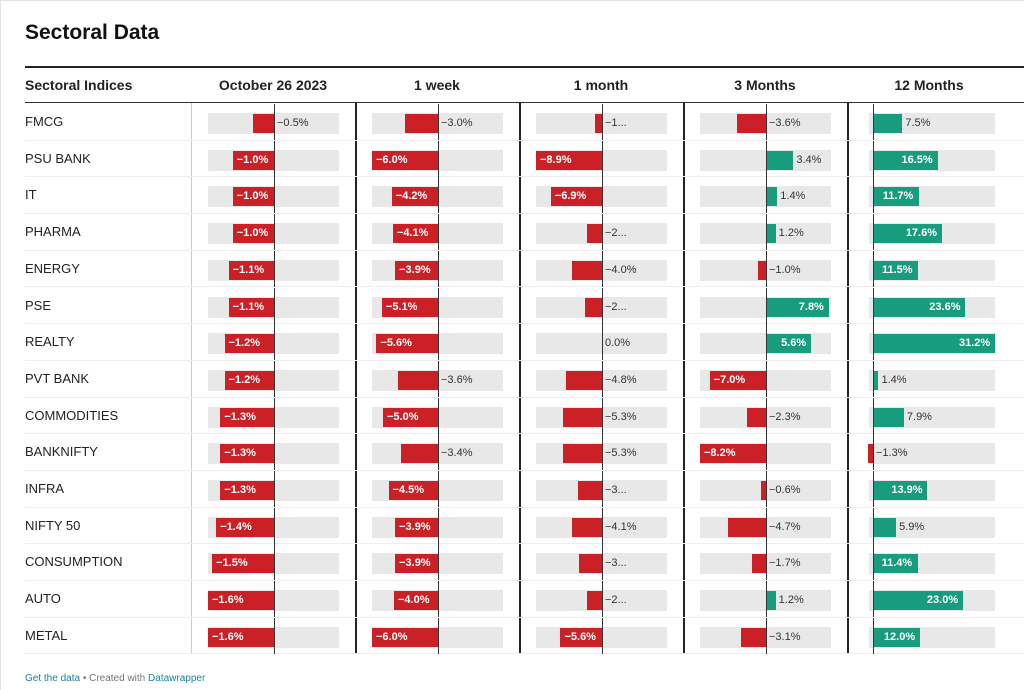  I want to click on header-top-rule, so click(524, 67).